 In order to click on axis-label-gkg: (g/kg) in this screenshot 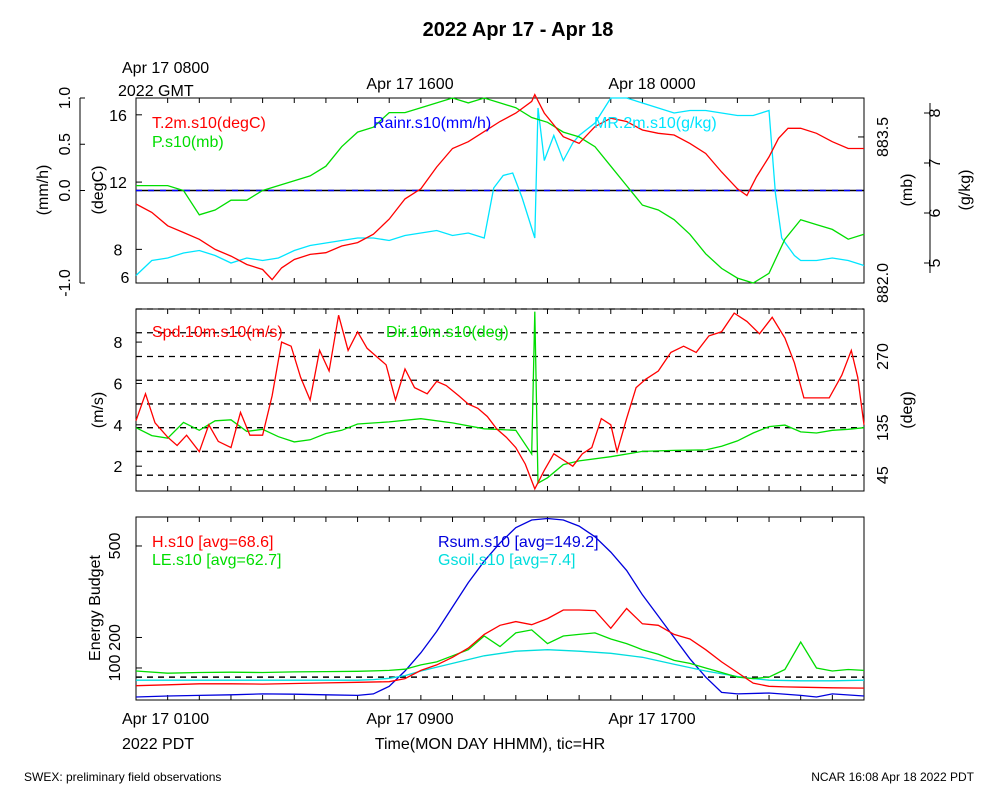, I will do `click(965, 190)`.